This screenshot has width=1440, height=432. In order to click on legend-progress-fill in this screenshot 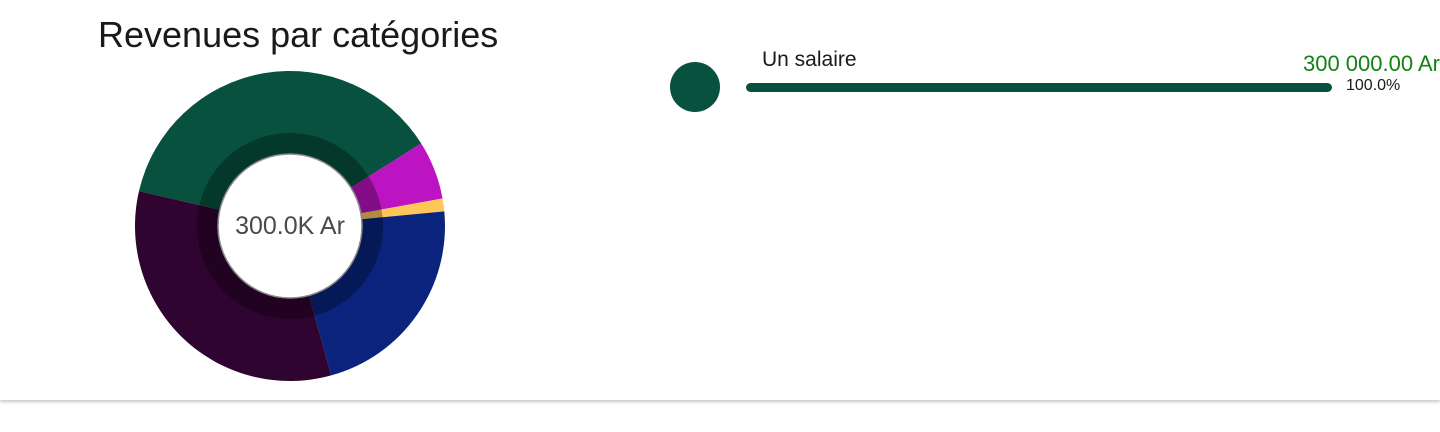, I will do `click(1039, 87)`.